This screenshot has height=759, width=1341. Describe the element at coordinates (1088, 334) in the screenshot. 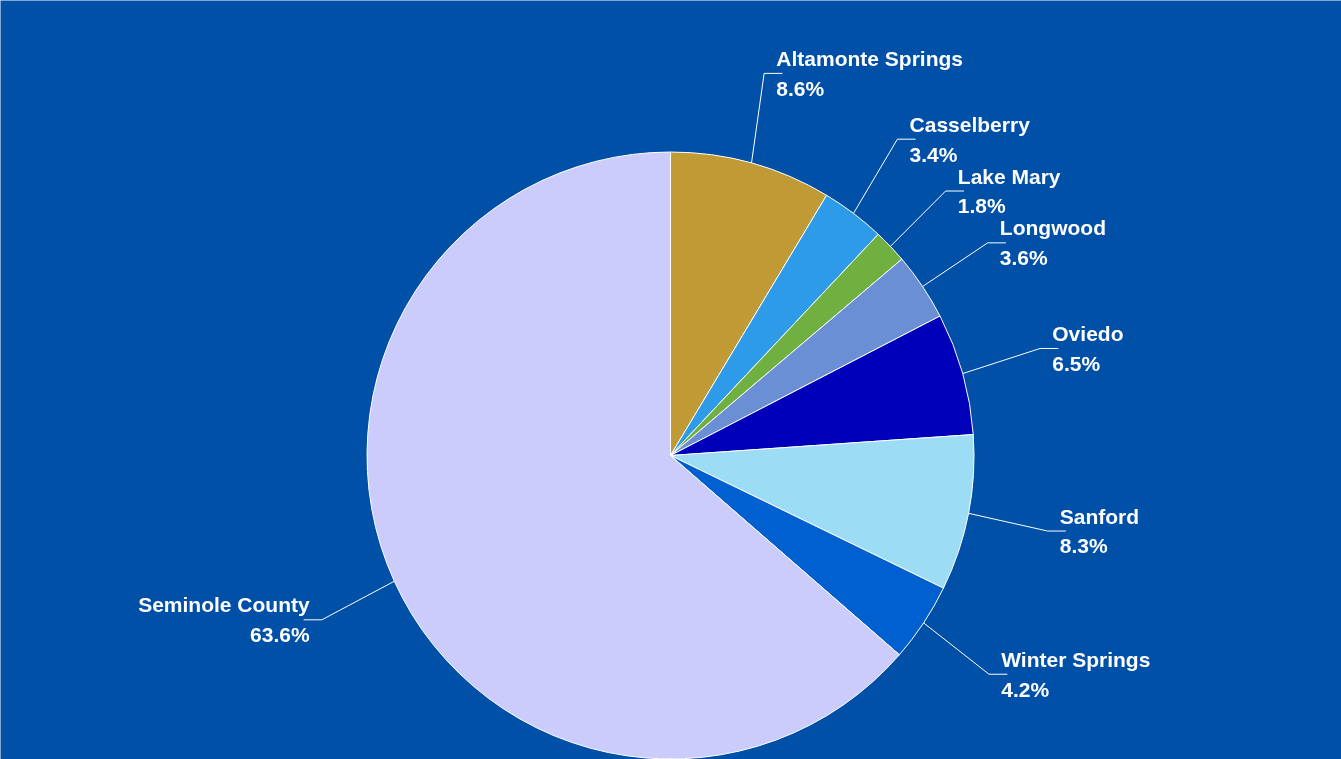

I see `slice-label: Oviedo` at that location.